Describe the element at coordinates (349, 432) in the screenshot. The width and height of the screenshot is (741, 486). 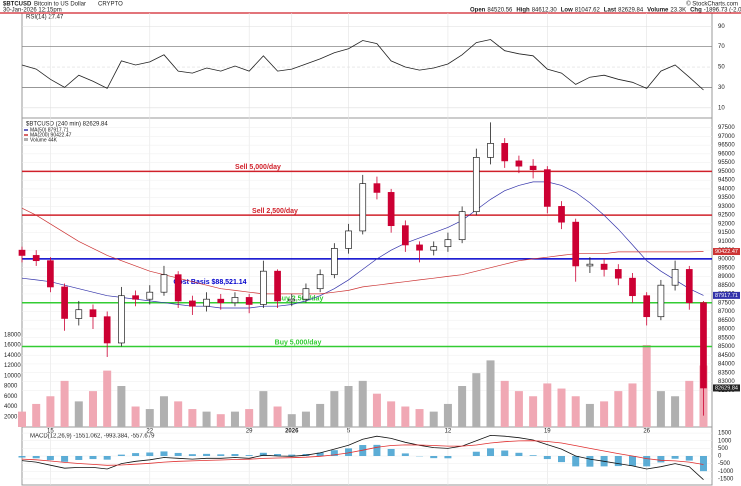
I see `x-tick-label: 5` at that location.